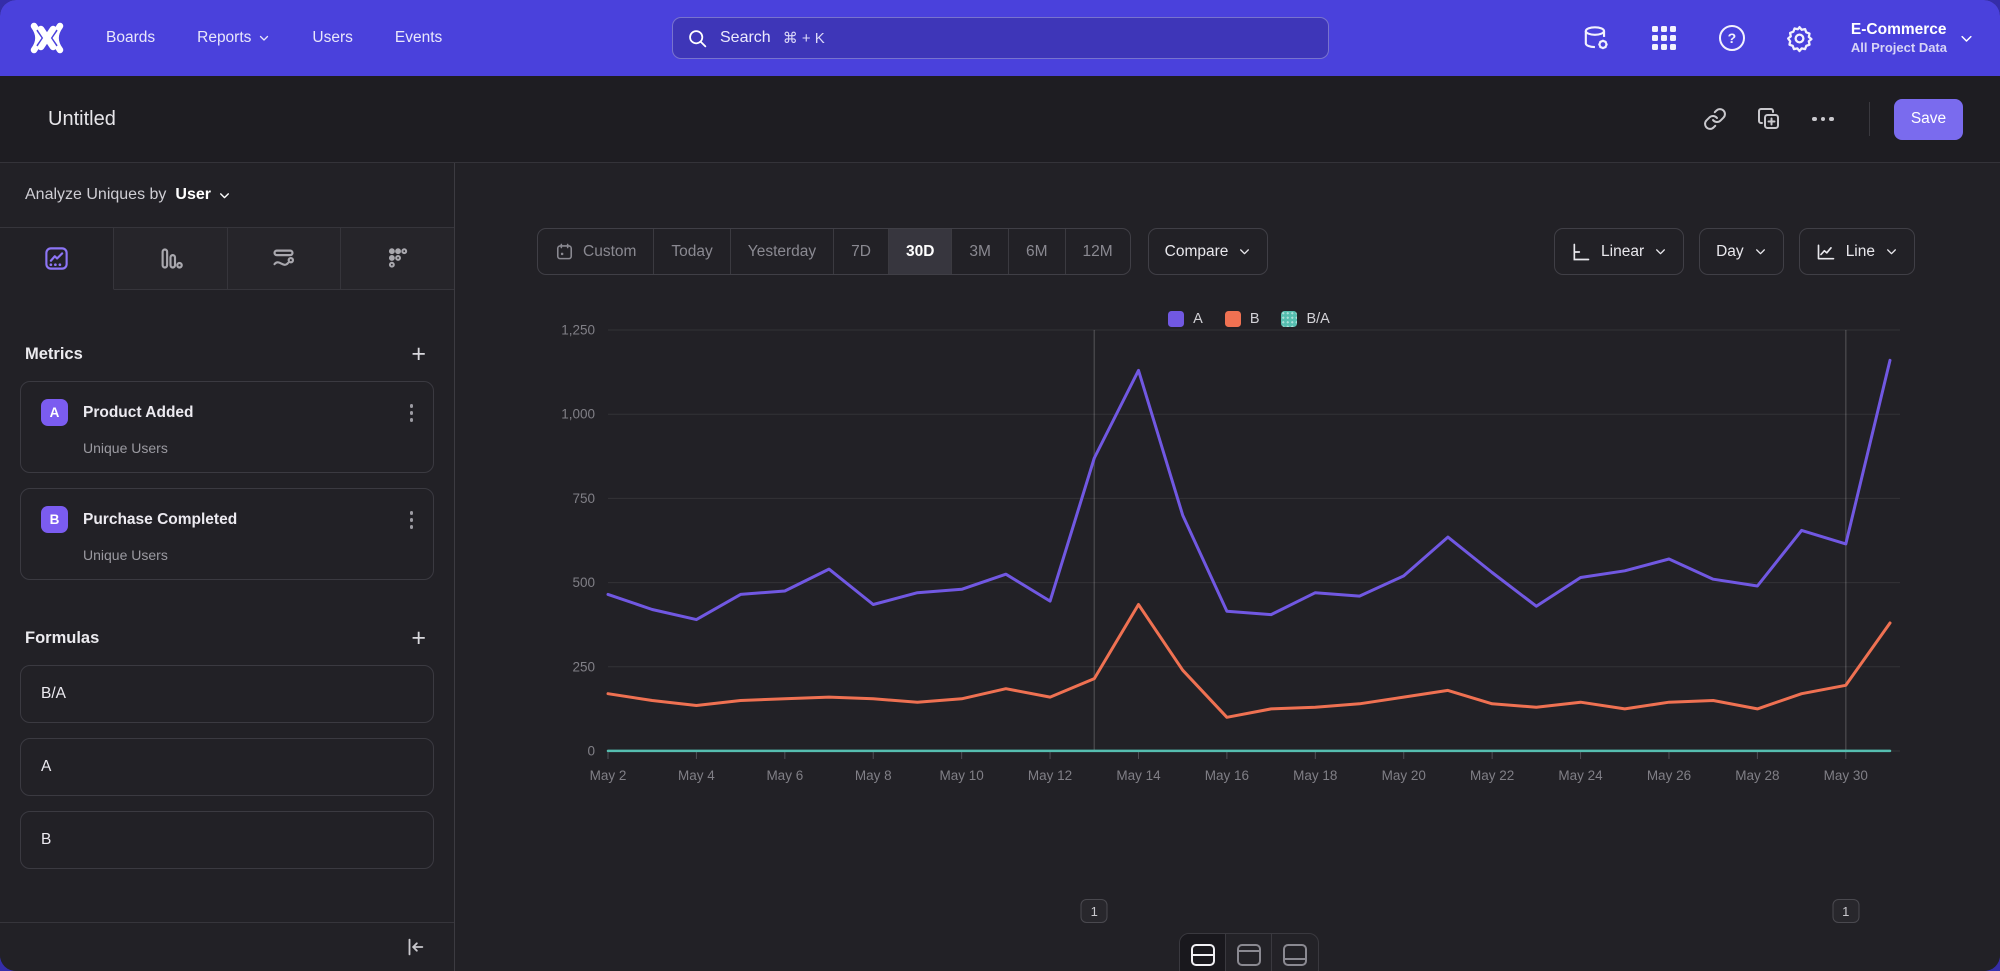 The image size is (2000, 971). Describe the element at coordinates (1741, 251) in the screenshot. I see `granularity-button: Day` at that location.